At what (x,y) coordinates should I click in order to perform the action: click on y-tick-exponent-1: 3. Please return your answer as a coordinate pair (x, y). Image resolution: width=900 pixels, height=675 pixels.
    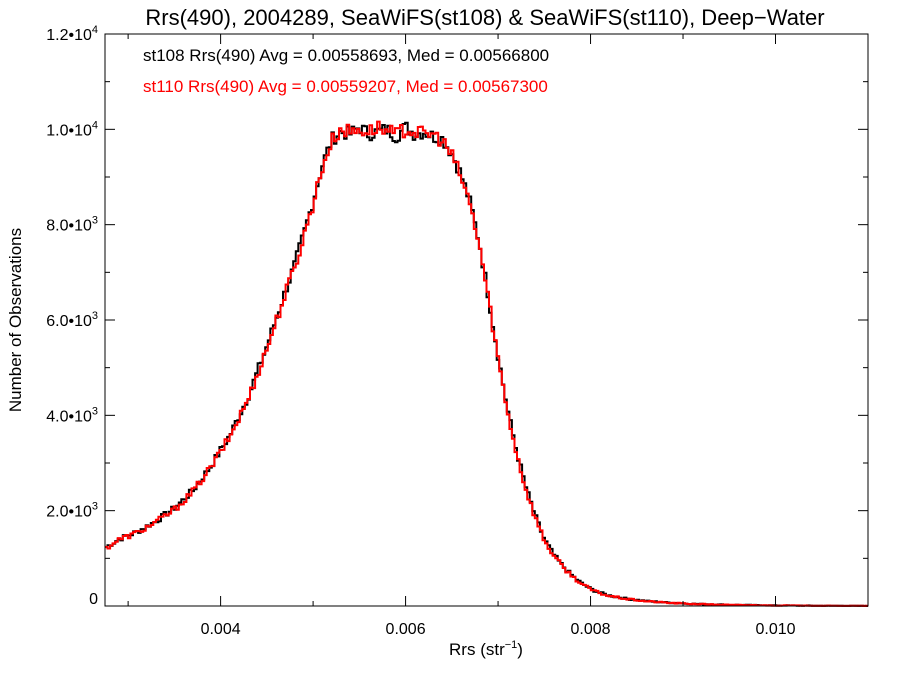
    Looking at the image, I should click on (95, 507).